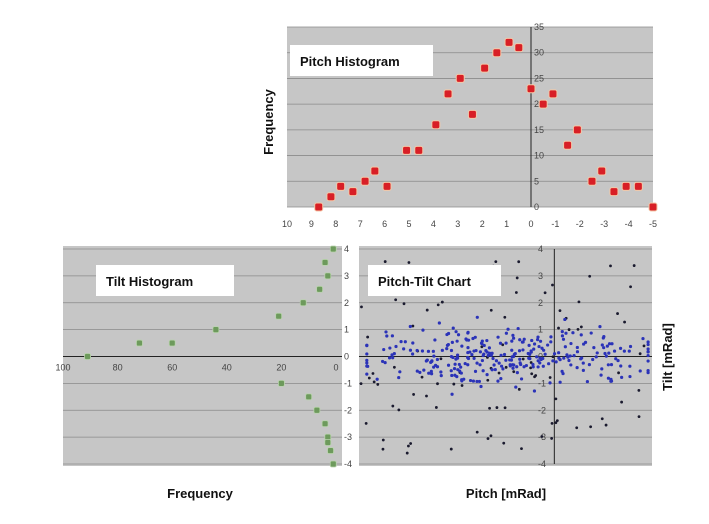 The image size is (709, 524). What do you see at coordinates (350, 61) in the screenshot?
I see `pitch-chart-title: Pitch Histogram` at bounding box center [350, 61].